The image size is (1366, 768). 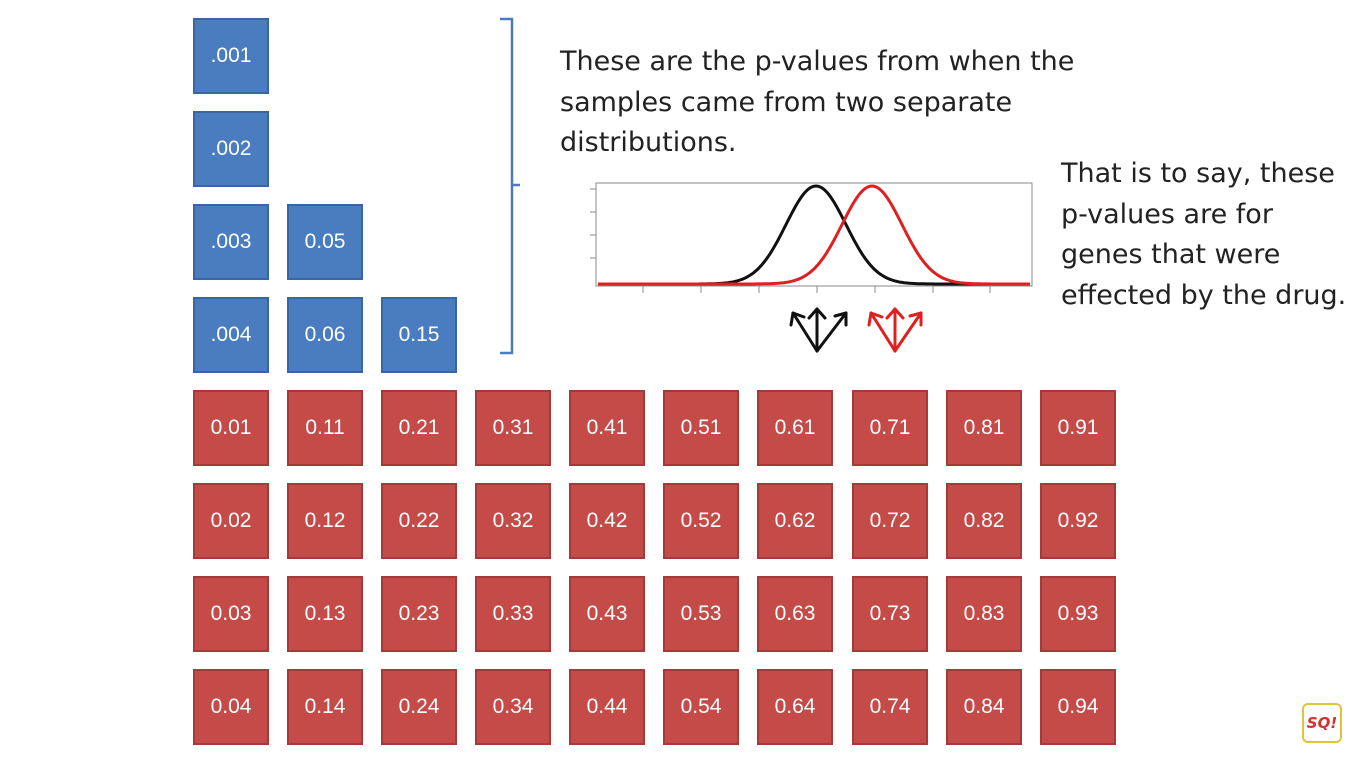 What do you see at coordinates (513, 428) in the screenshot?
I see `red-pvalue-box: 0.31` at bounding box center [513, 428].